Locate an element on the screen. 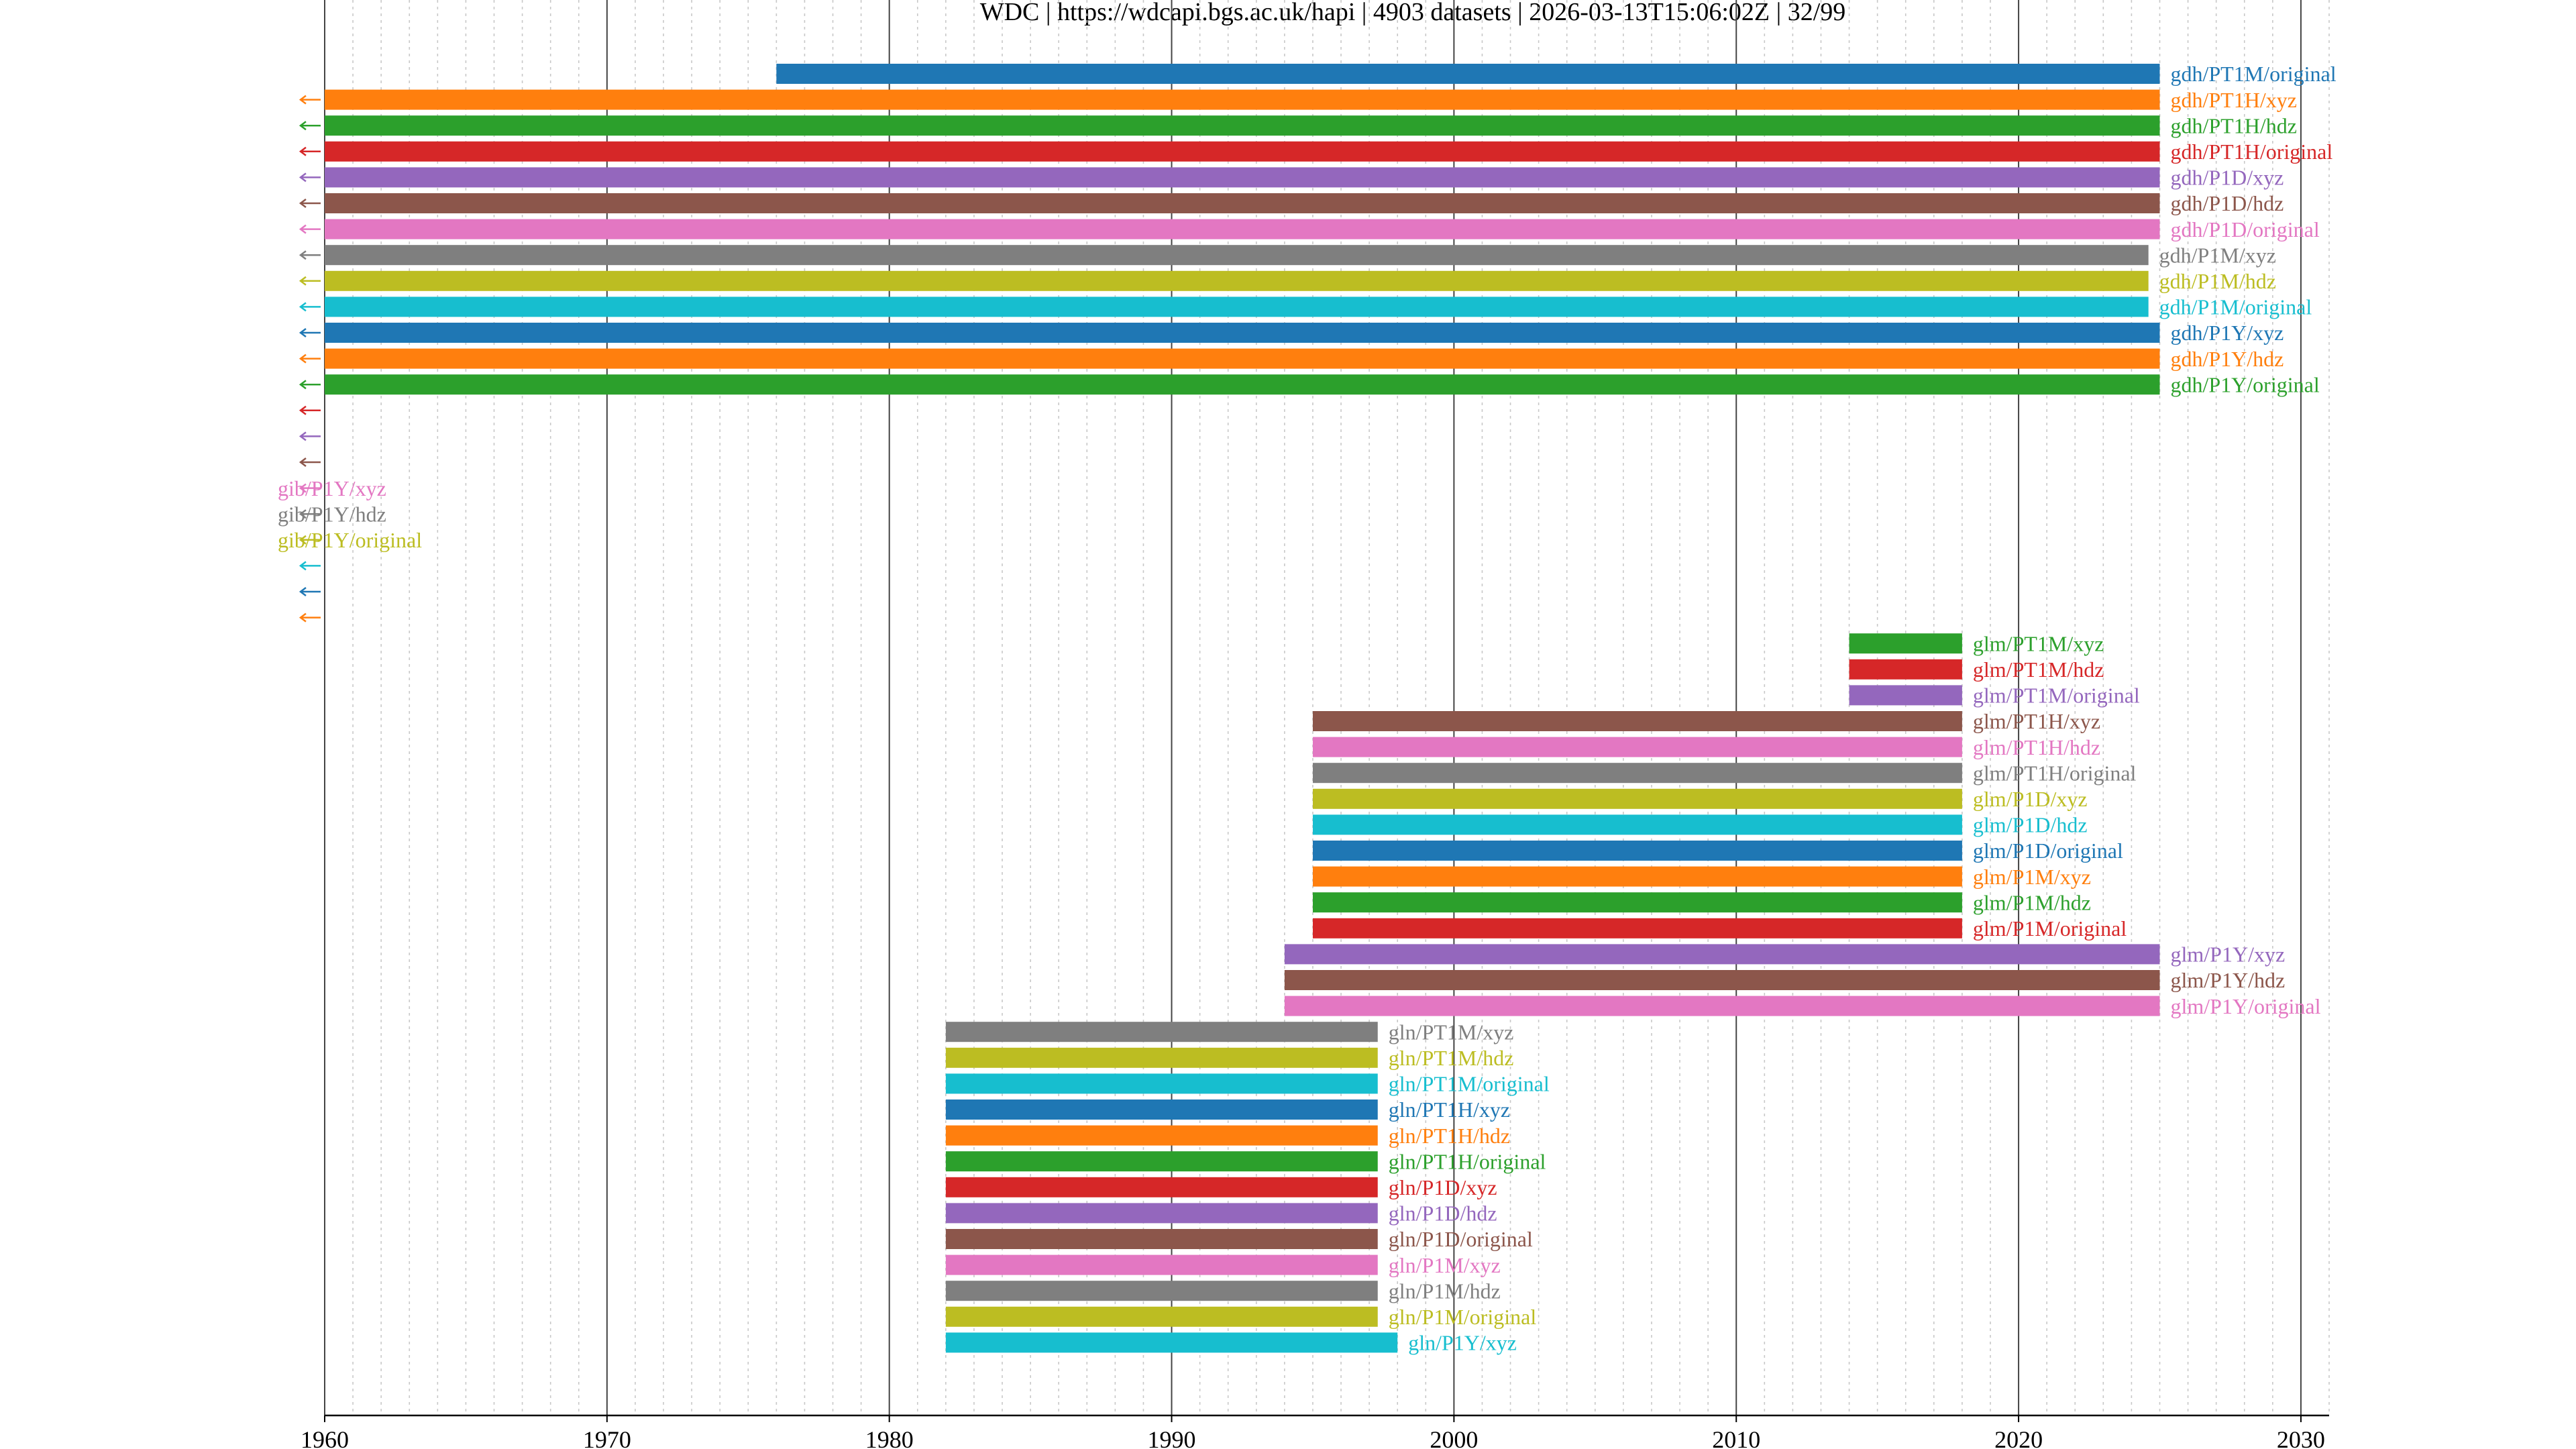  dataset-label: gdh/PT1M/original is located at coordinates (2253, 74).